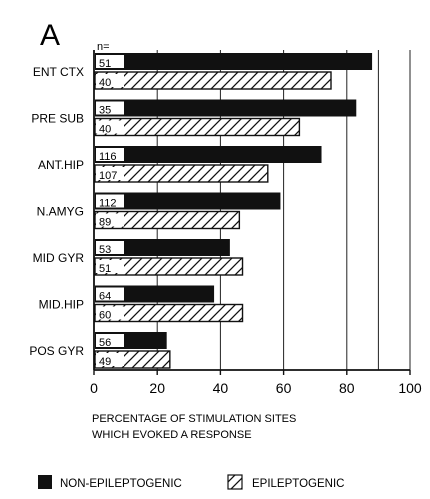 The image size is (430, 499). What do you see at coordinates (105, 130) in the screenshot?
I see `n-count-epileptogenic-pre-sub: 40` at bounding box center [105, 130].